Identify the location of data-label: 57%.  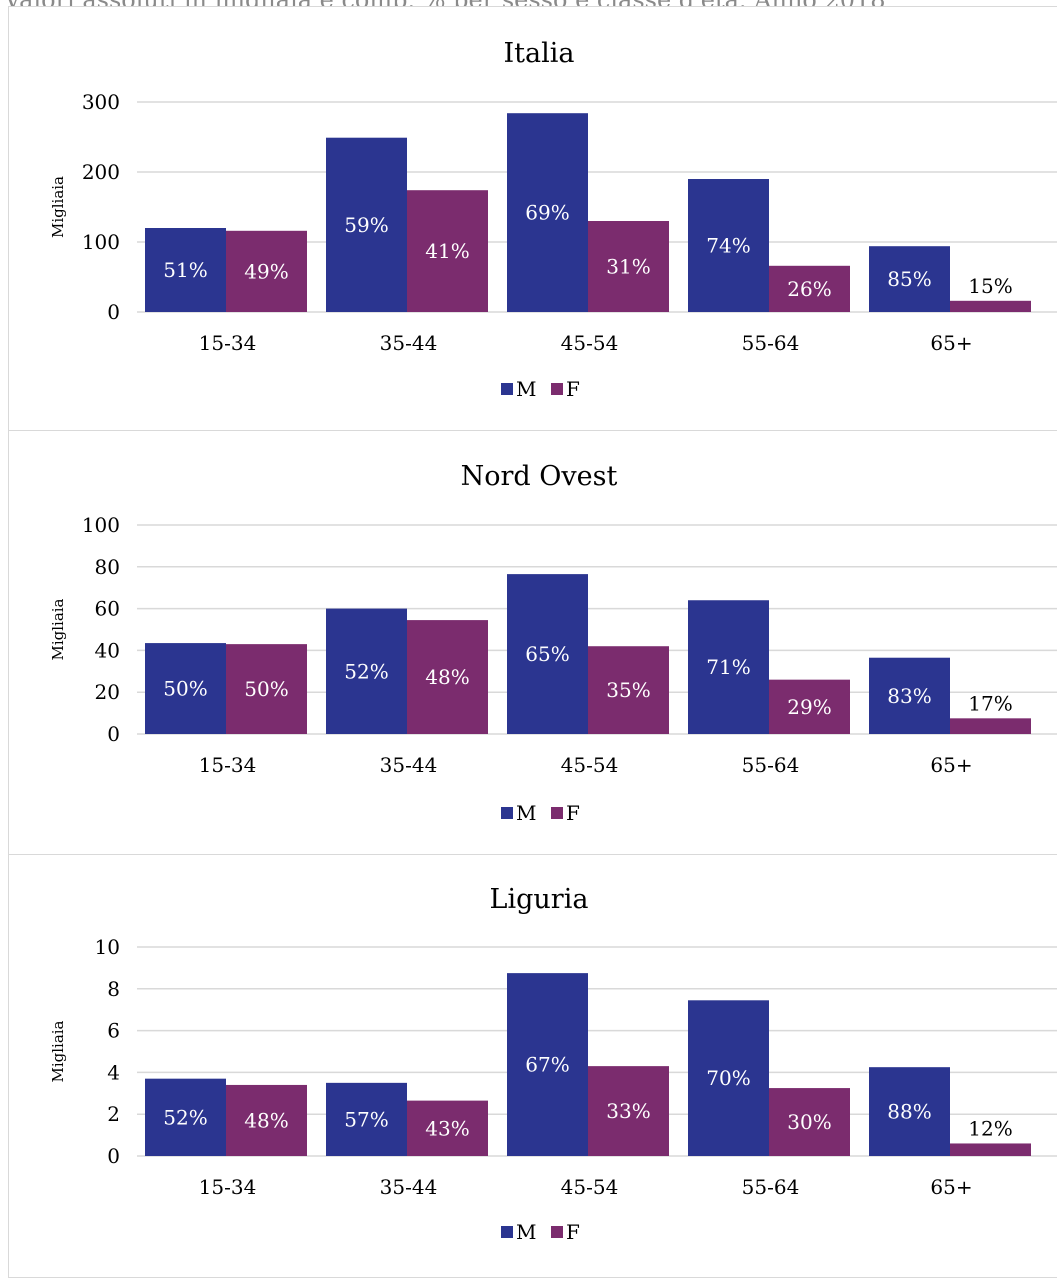
(366, 1119).